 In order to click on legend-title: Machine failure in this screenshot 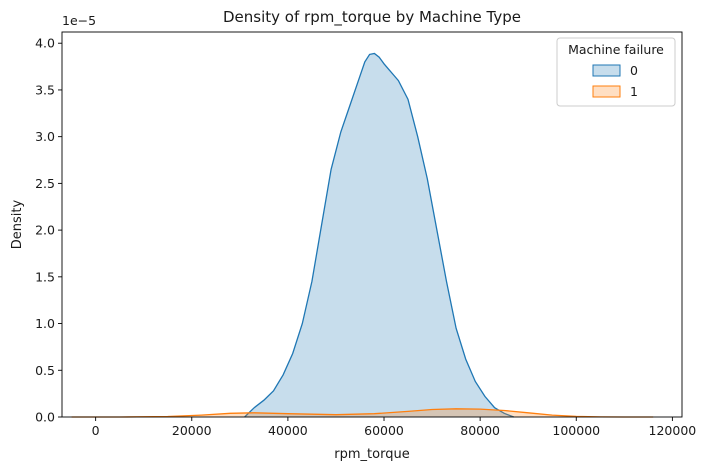, I will do `click(616, 49)`.